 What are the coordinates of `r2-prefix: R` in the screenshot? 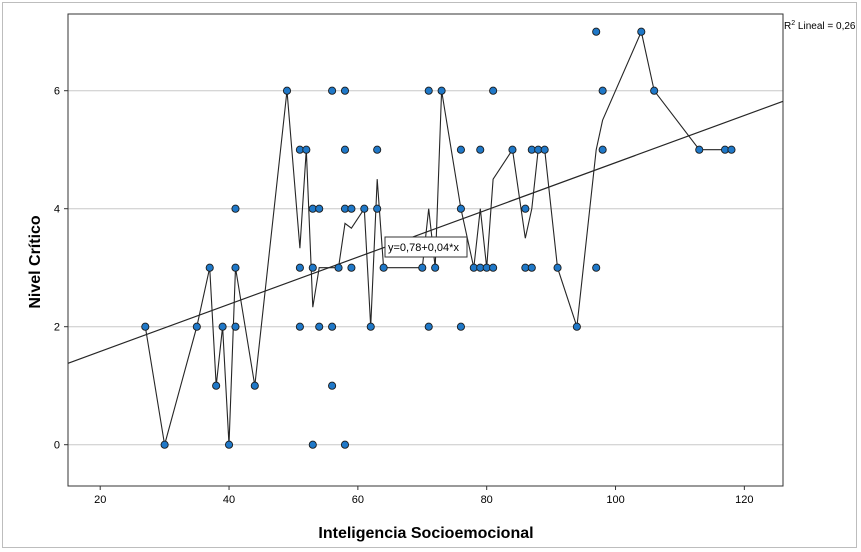 It's located at (787, 26).